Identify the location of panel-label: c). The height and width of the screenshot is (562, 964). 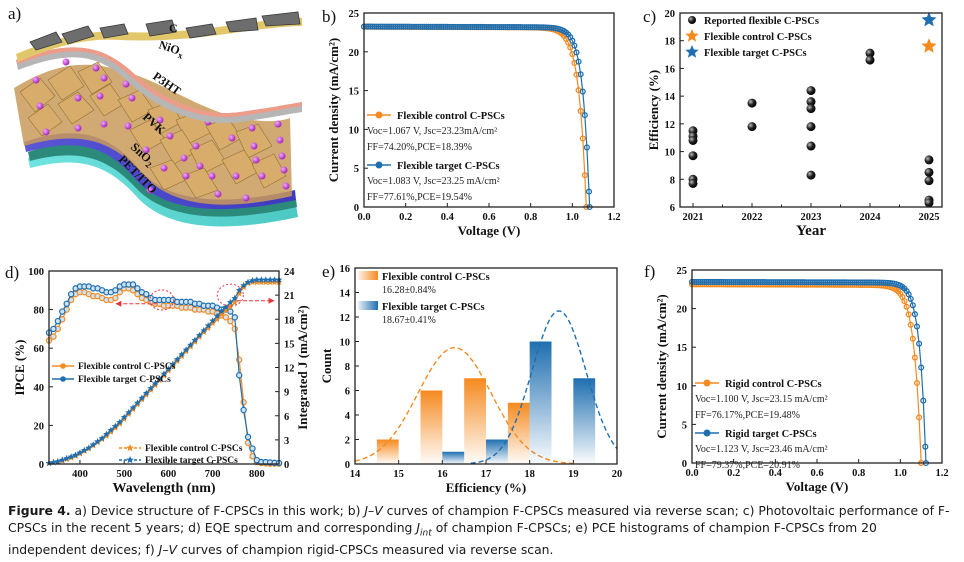
(649, 16).